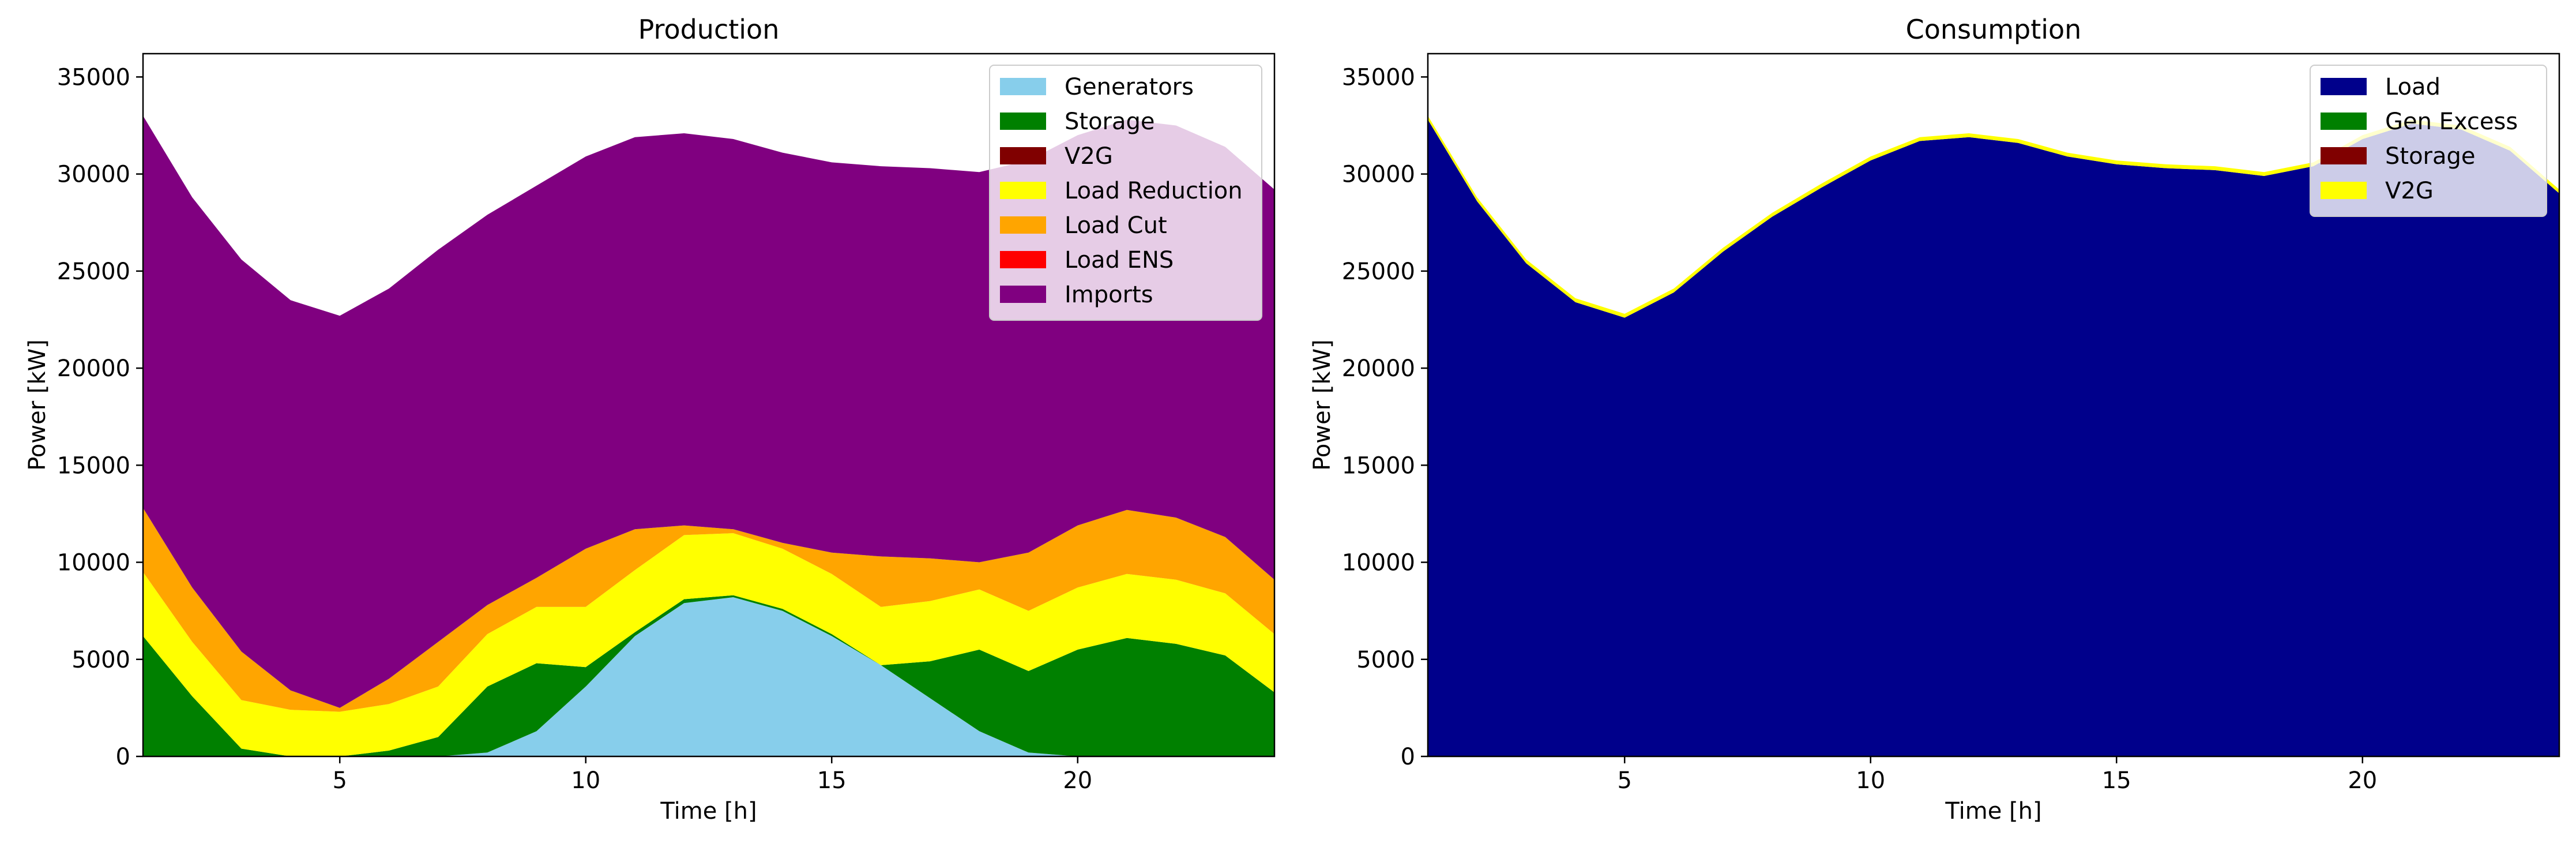 The width and height of the screenshot is (2576, 847). I want to click on legend-label: Gen Excess, so click(2451, 122).